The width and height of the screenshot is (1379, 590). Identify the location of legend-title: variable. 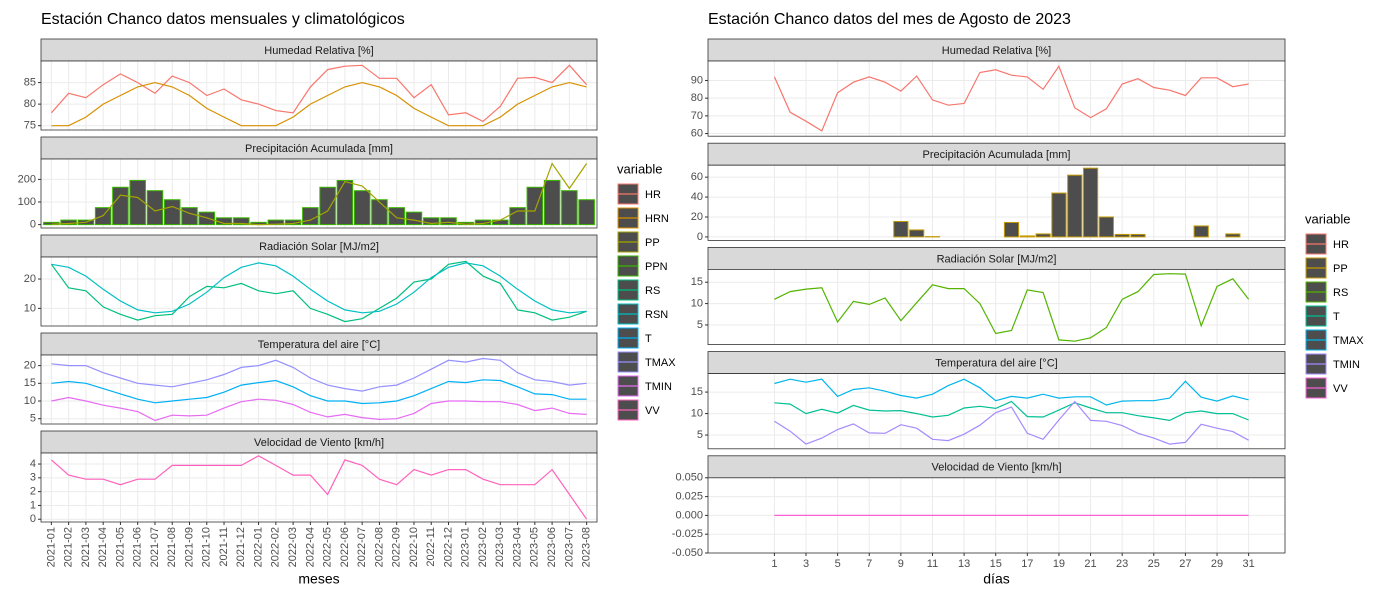
(640, 168).